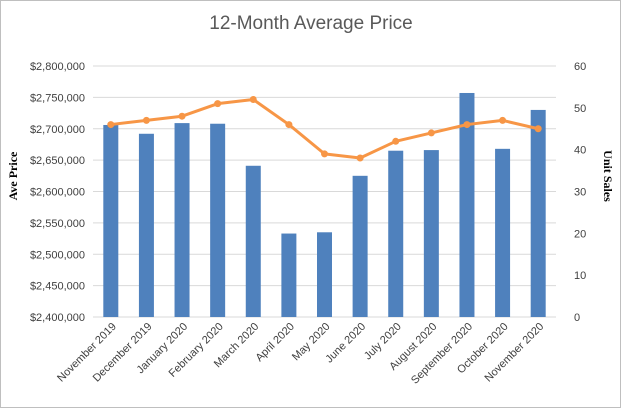 The width and height of the screenshot is (621, 408). I want to click on y2-tick-label: 60, so click(580, 67).